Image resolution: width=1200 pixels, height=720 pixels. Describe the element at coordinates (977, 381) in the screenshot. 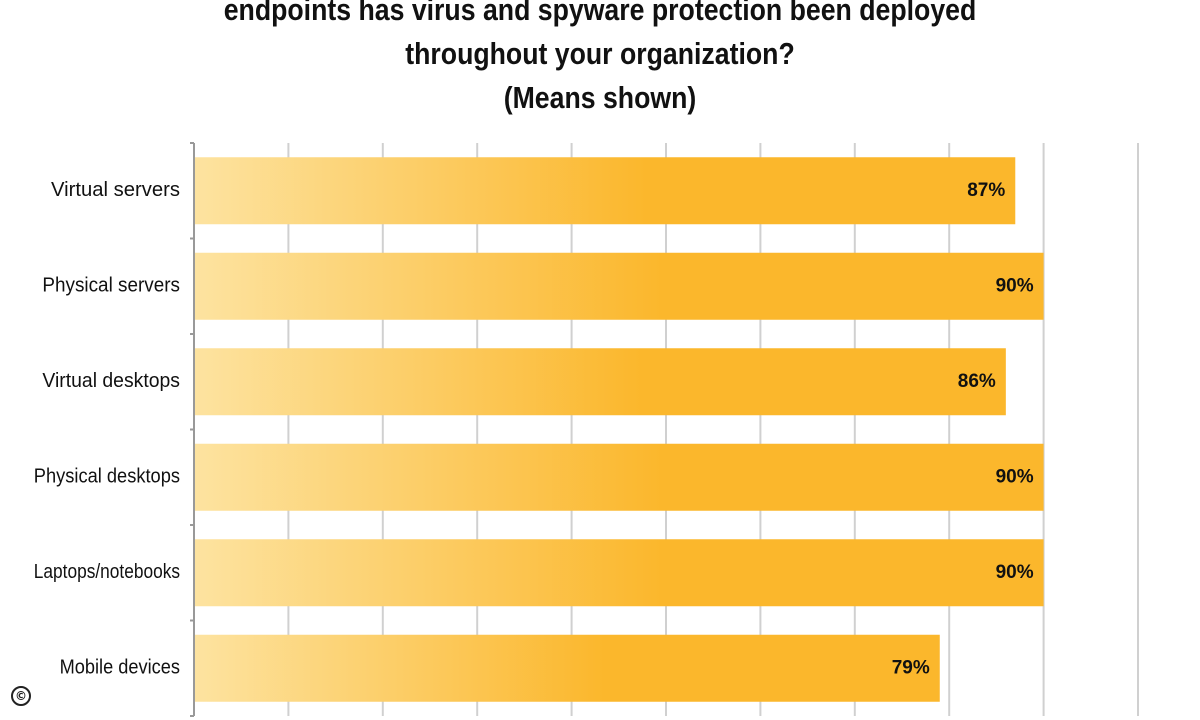

I see `value-label: 86%` at that location.